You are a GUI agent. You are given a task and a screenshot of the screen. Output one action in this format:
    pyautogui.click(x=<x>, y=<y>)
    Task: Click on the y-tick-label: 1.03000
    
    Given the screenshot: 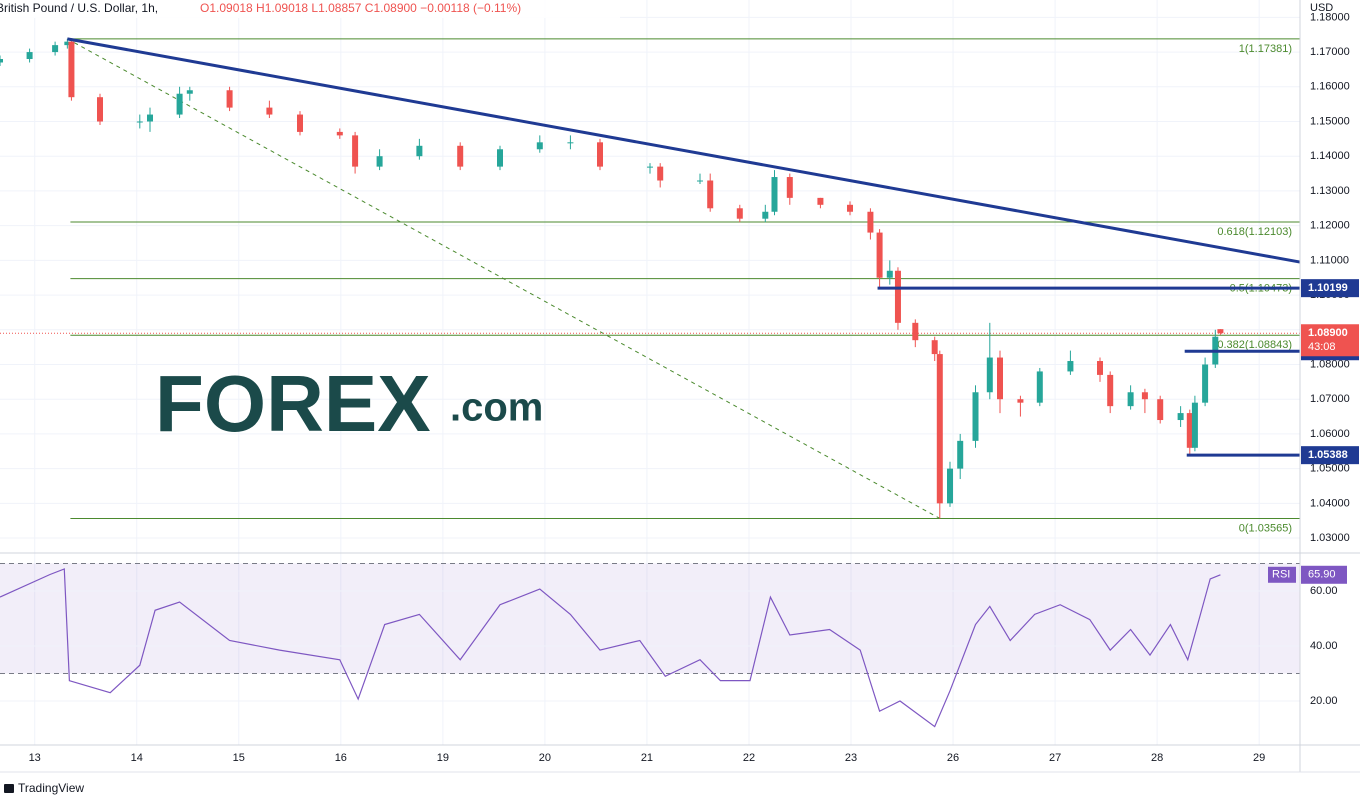 What is the action you would take?
    pyautogui.click(x=1330, y=538)
    